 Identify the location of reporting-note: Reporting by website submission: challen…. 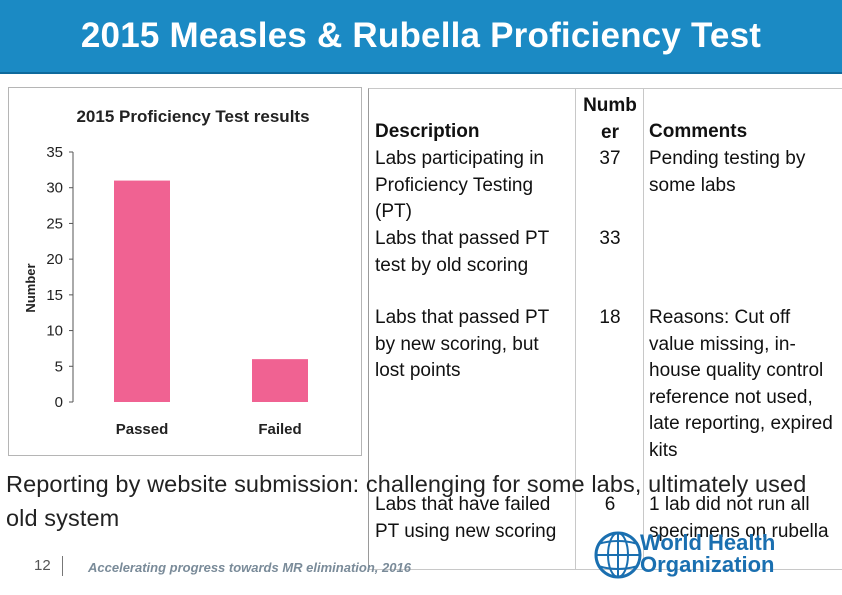
(406, 501).